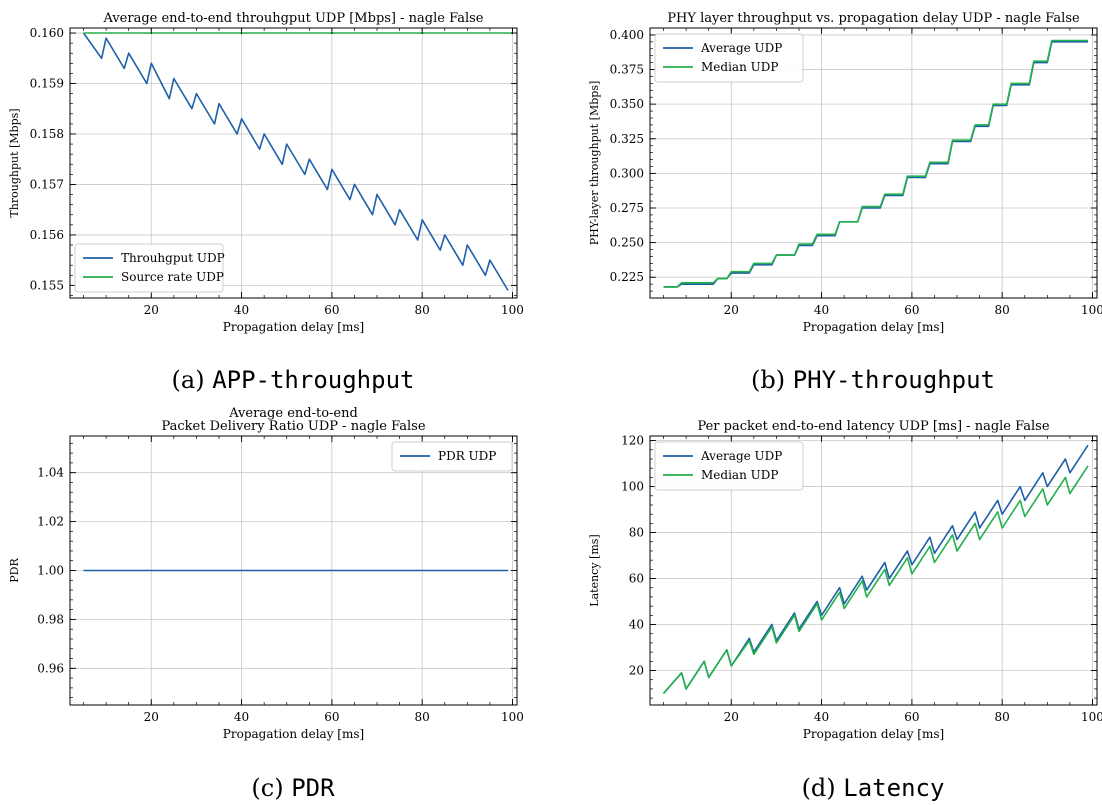 The image size is (1102, 805). Describe the element at coordinates (313, 788) in the screenshot. I see `caption-code: PDR` at that location.